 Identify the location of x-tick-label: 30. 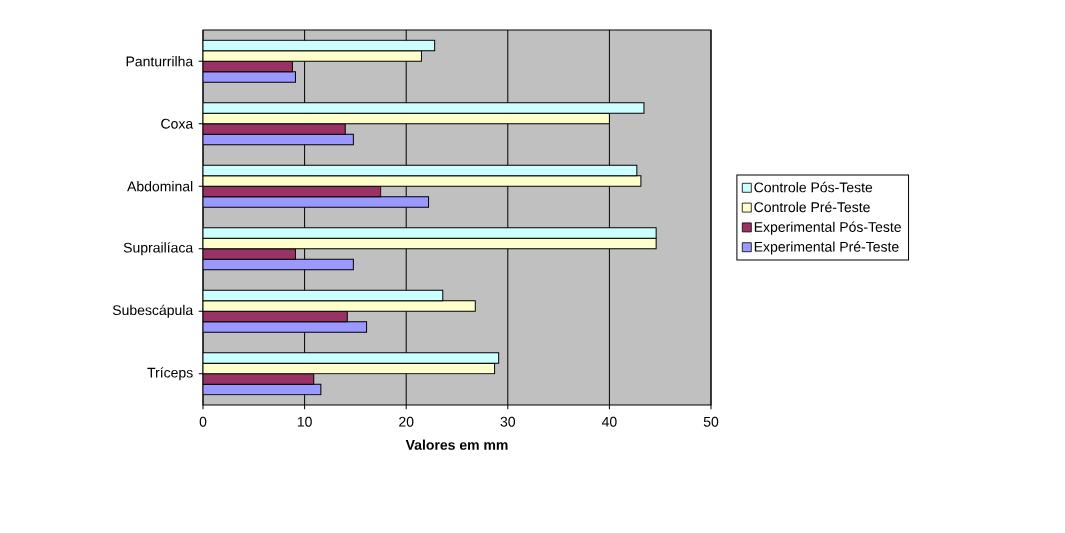
(508, 421).